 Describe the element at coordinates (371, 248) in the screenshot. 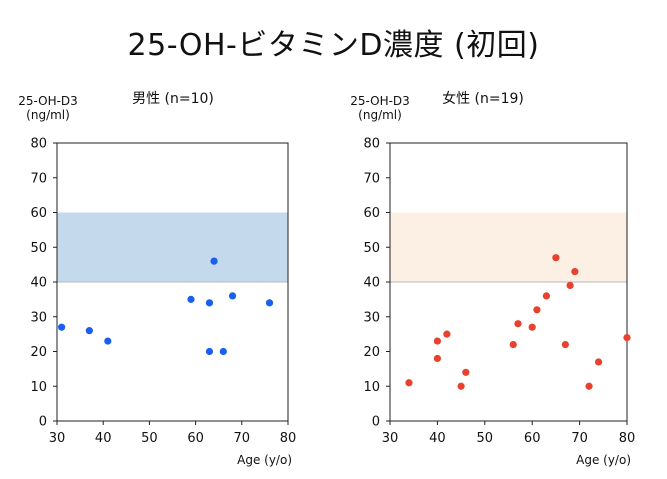

I see `female-ytick-label: 50` at that location.